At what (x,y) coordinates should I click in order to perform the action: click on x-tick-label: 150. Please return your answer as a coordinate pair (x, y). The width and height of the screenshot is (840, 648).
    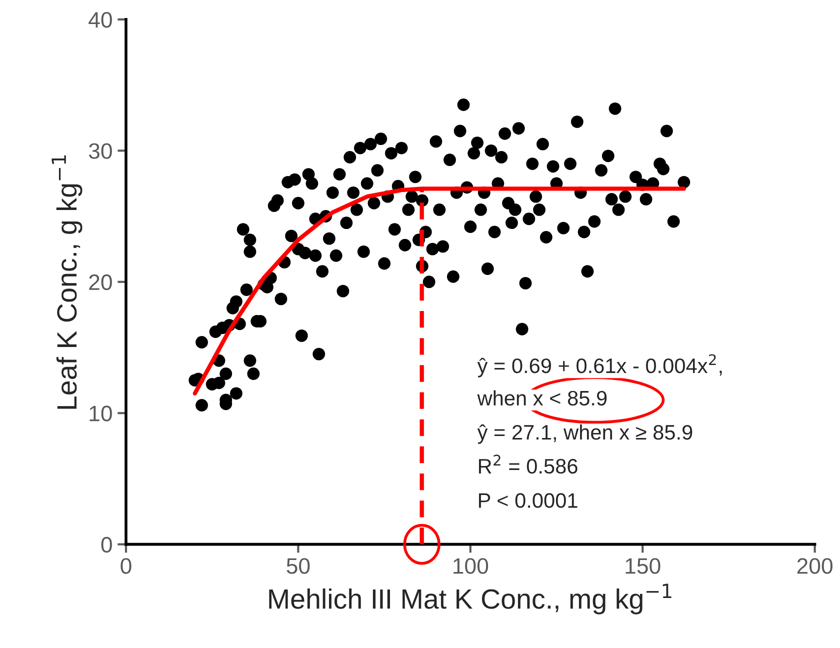
    Looking at the image, I should click on (643, 566).